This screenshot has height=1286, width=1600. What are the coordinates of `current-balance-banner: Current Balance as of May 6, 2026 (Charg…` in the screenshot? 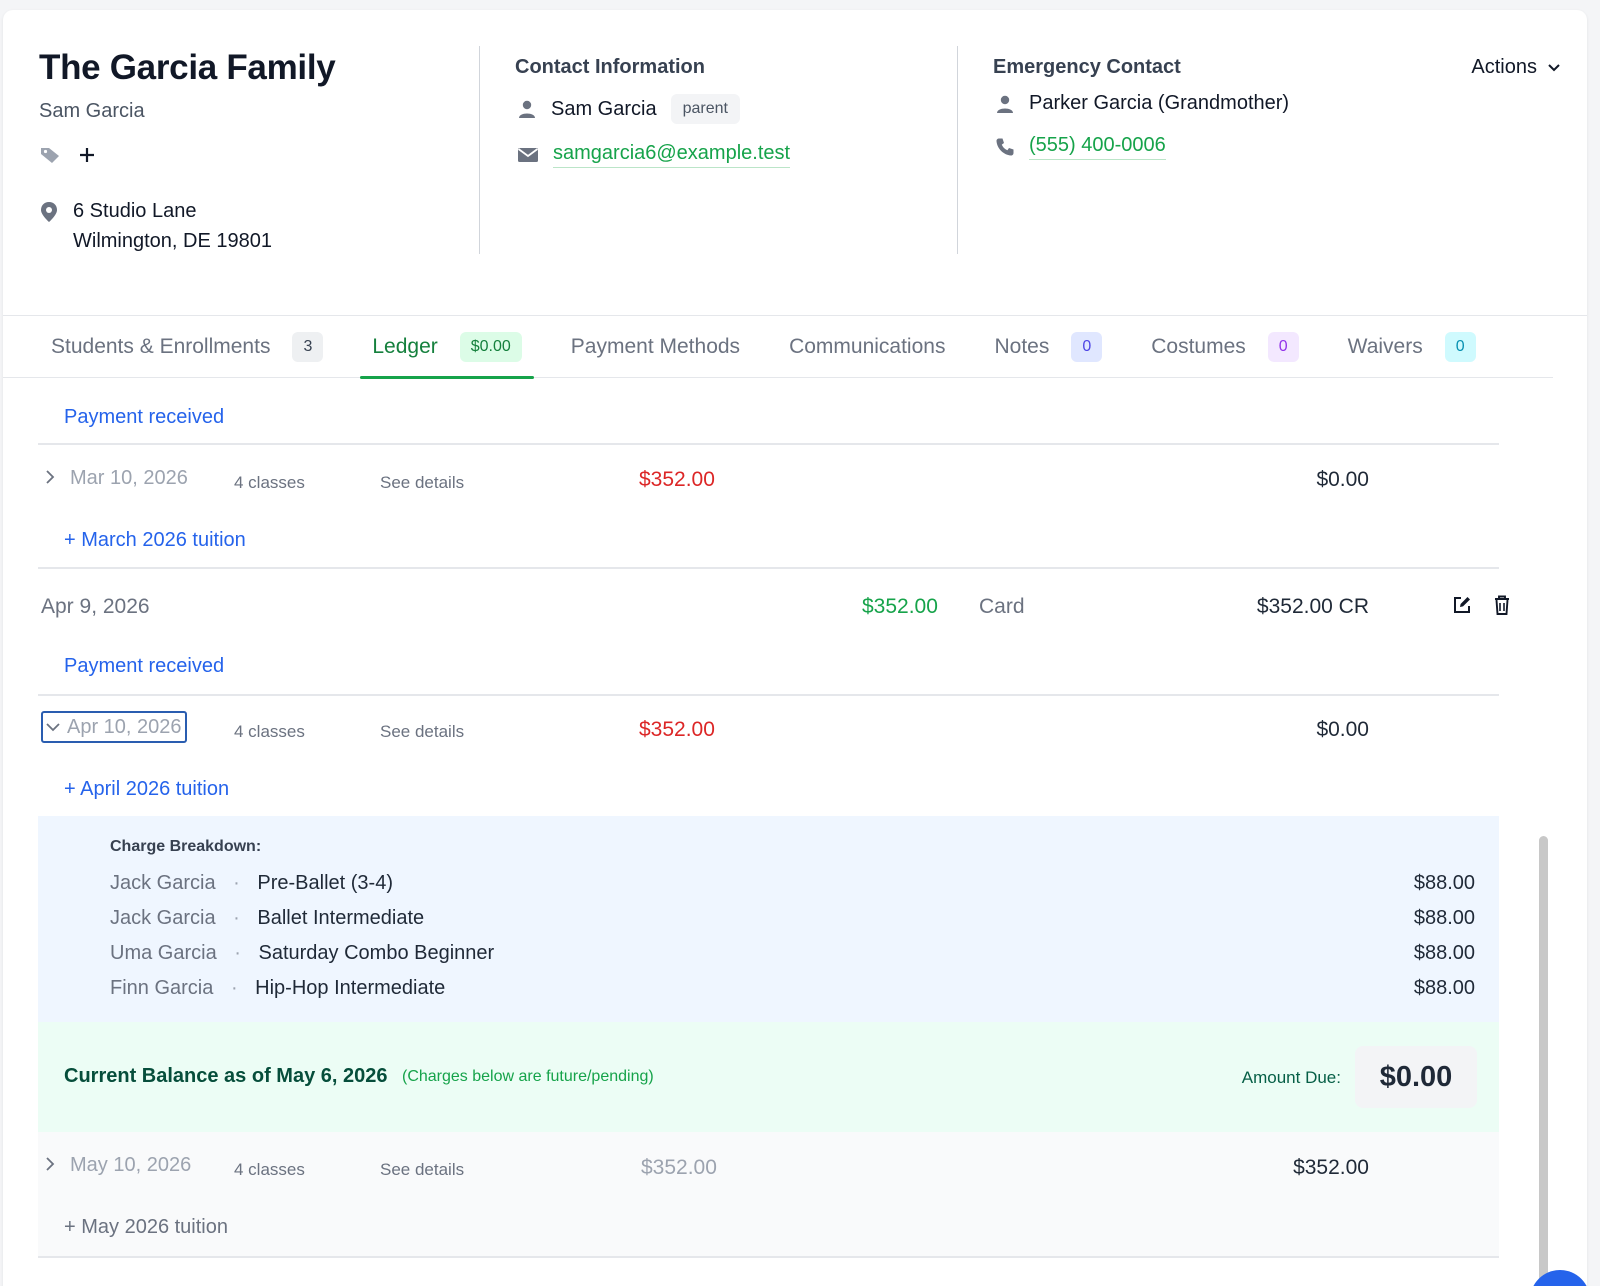 It's located at (768, 1077).